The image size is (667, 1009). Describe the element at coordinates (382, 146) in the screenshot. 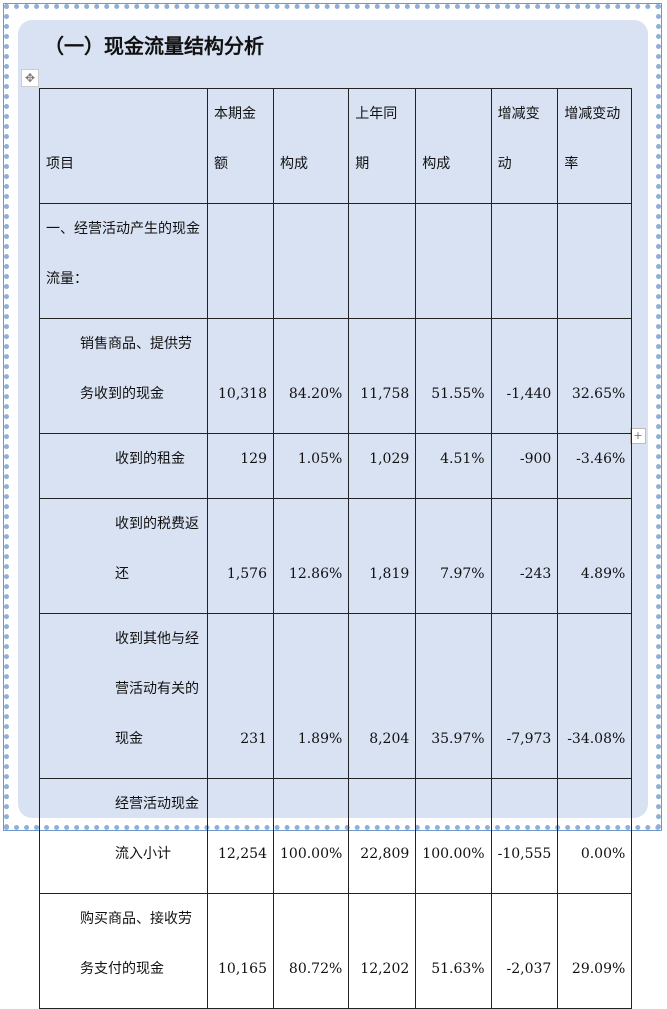

I see `column-header: 上年同期` at that location.